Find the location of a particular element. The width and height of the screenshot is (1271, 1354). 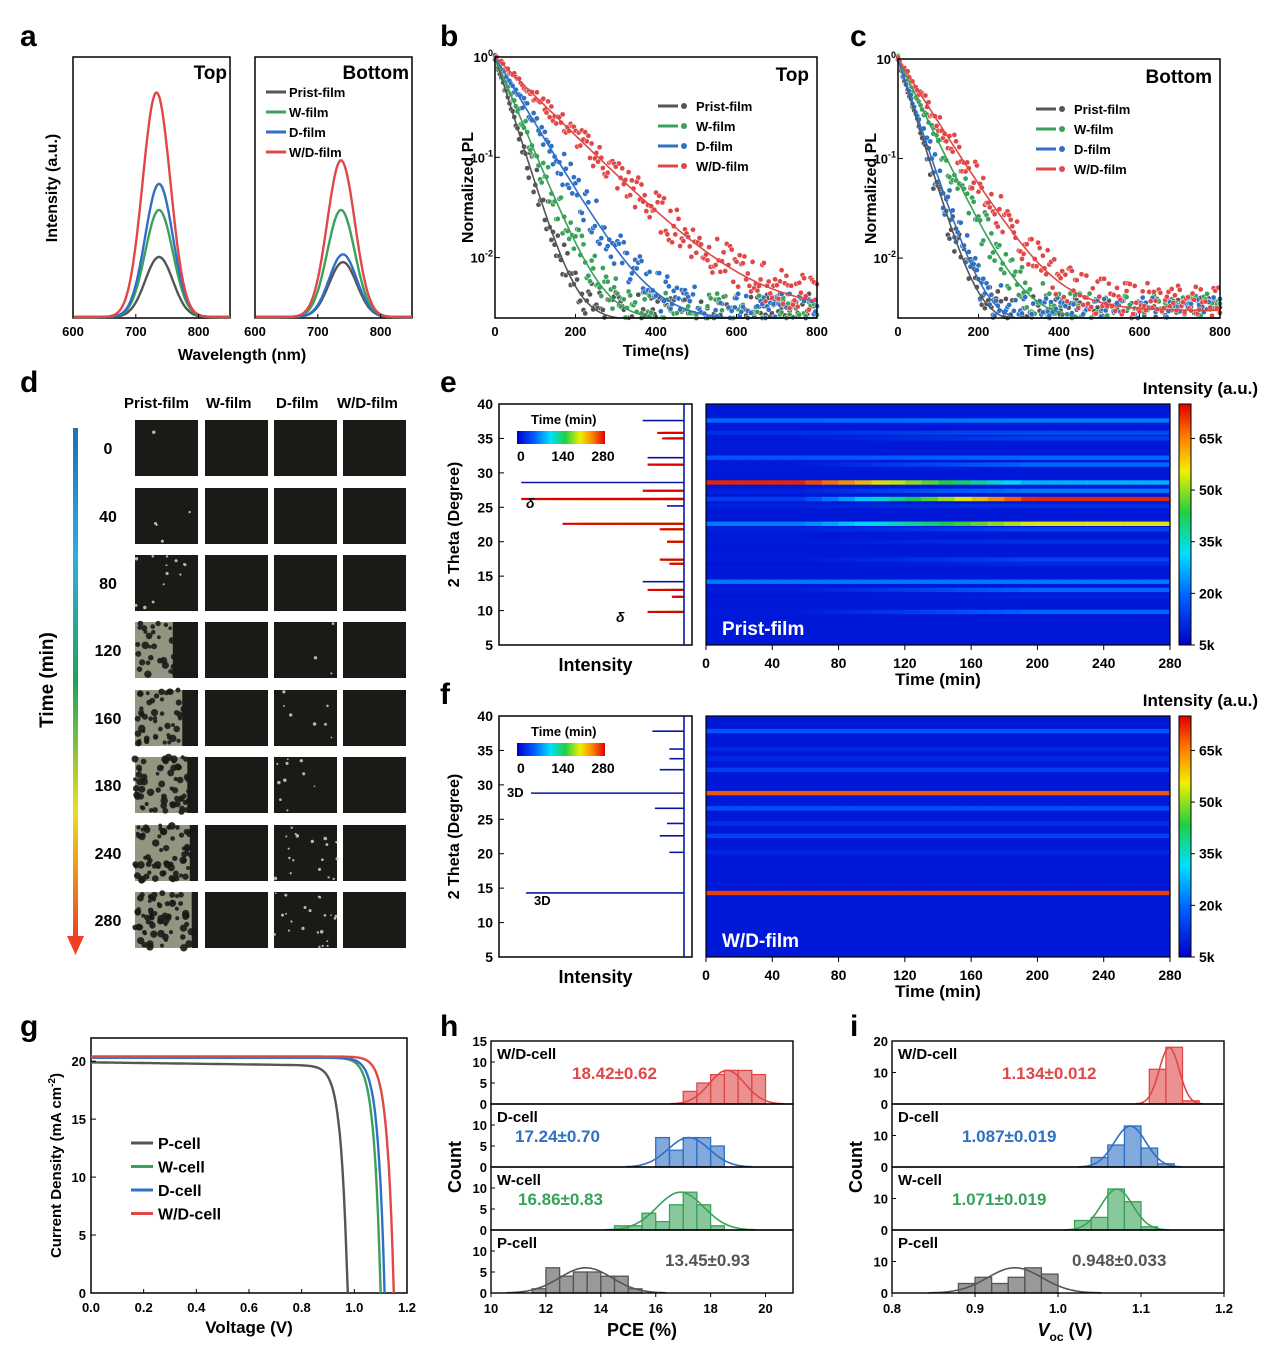

side-x-label: Intensity is located at coordinates (595, 665).